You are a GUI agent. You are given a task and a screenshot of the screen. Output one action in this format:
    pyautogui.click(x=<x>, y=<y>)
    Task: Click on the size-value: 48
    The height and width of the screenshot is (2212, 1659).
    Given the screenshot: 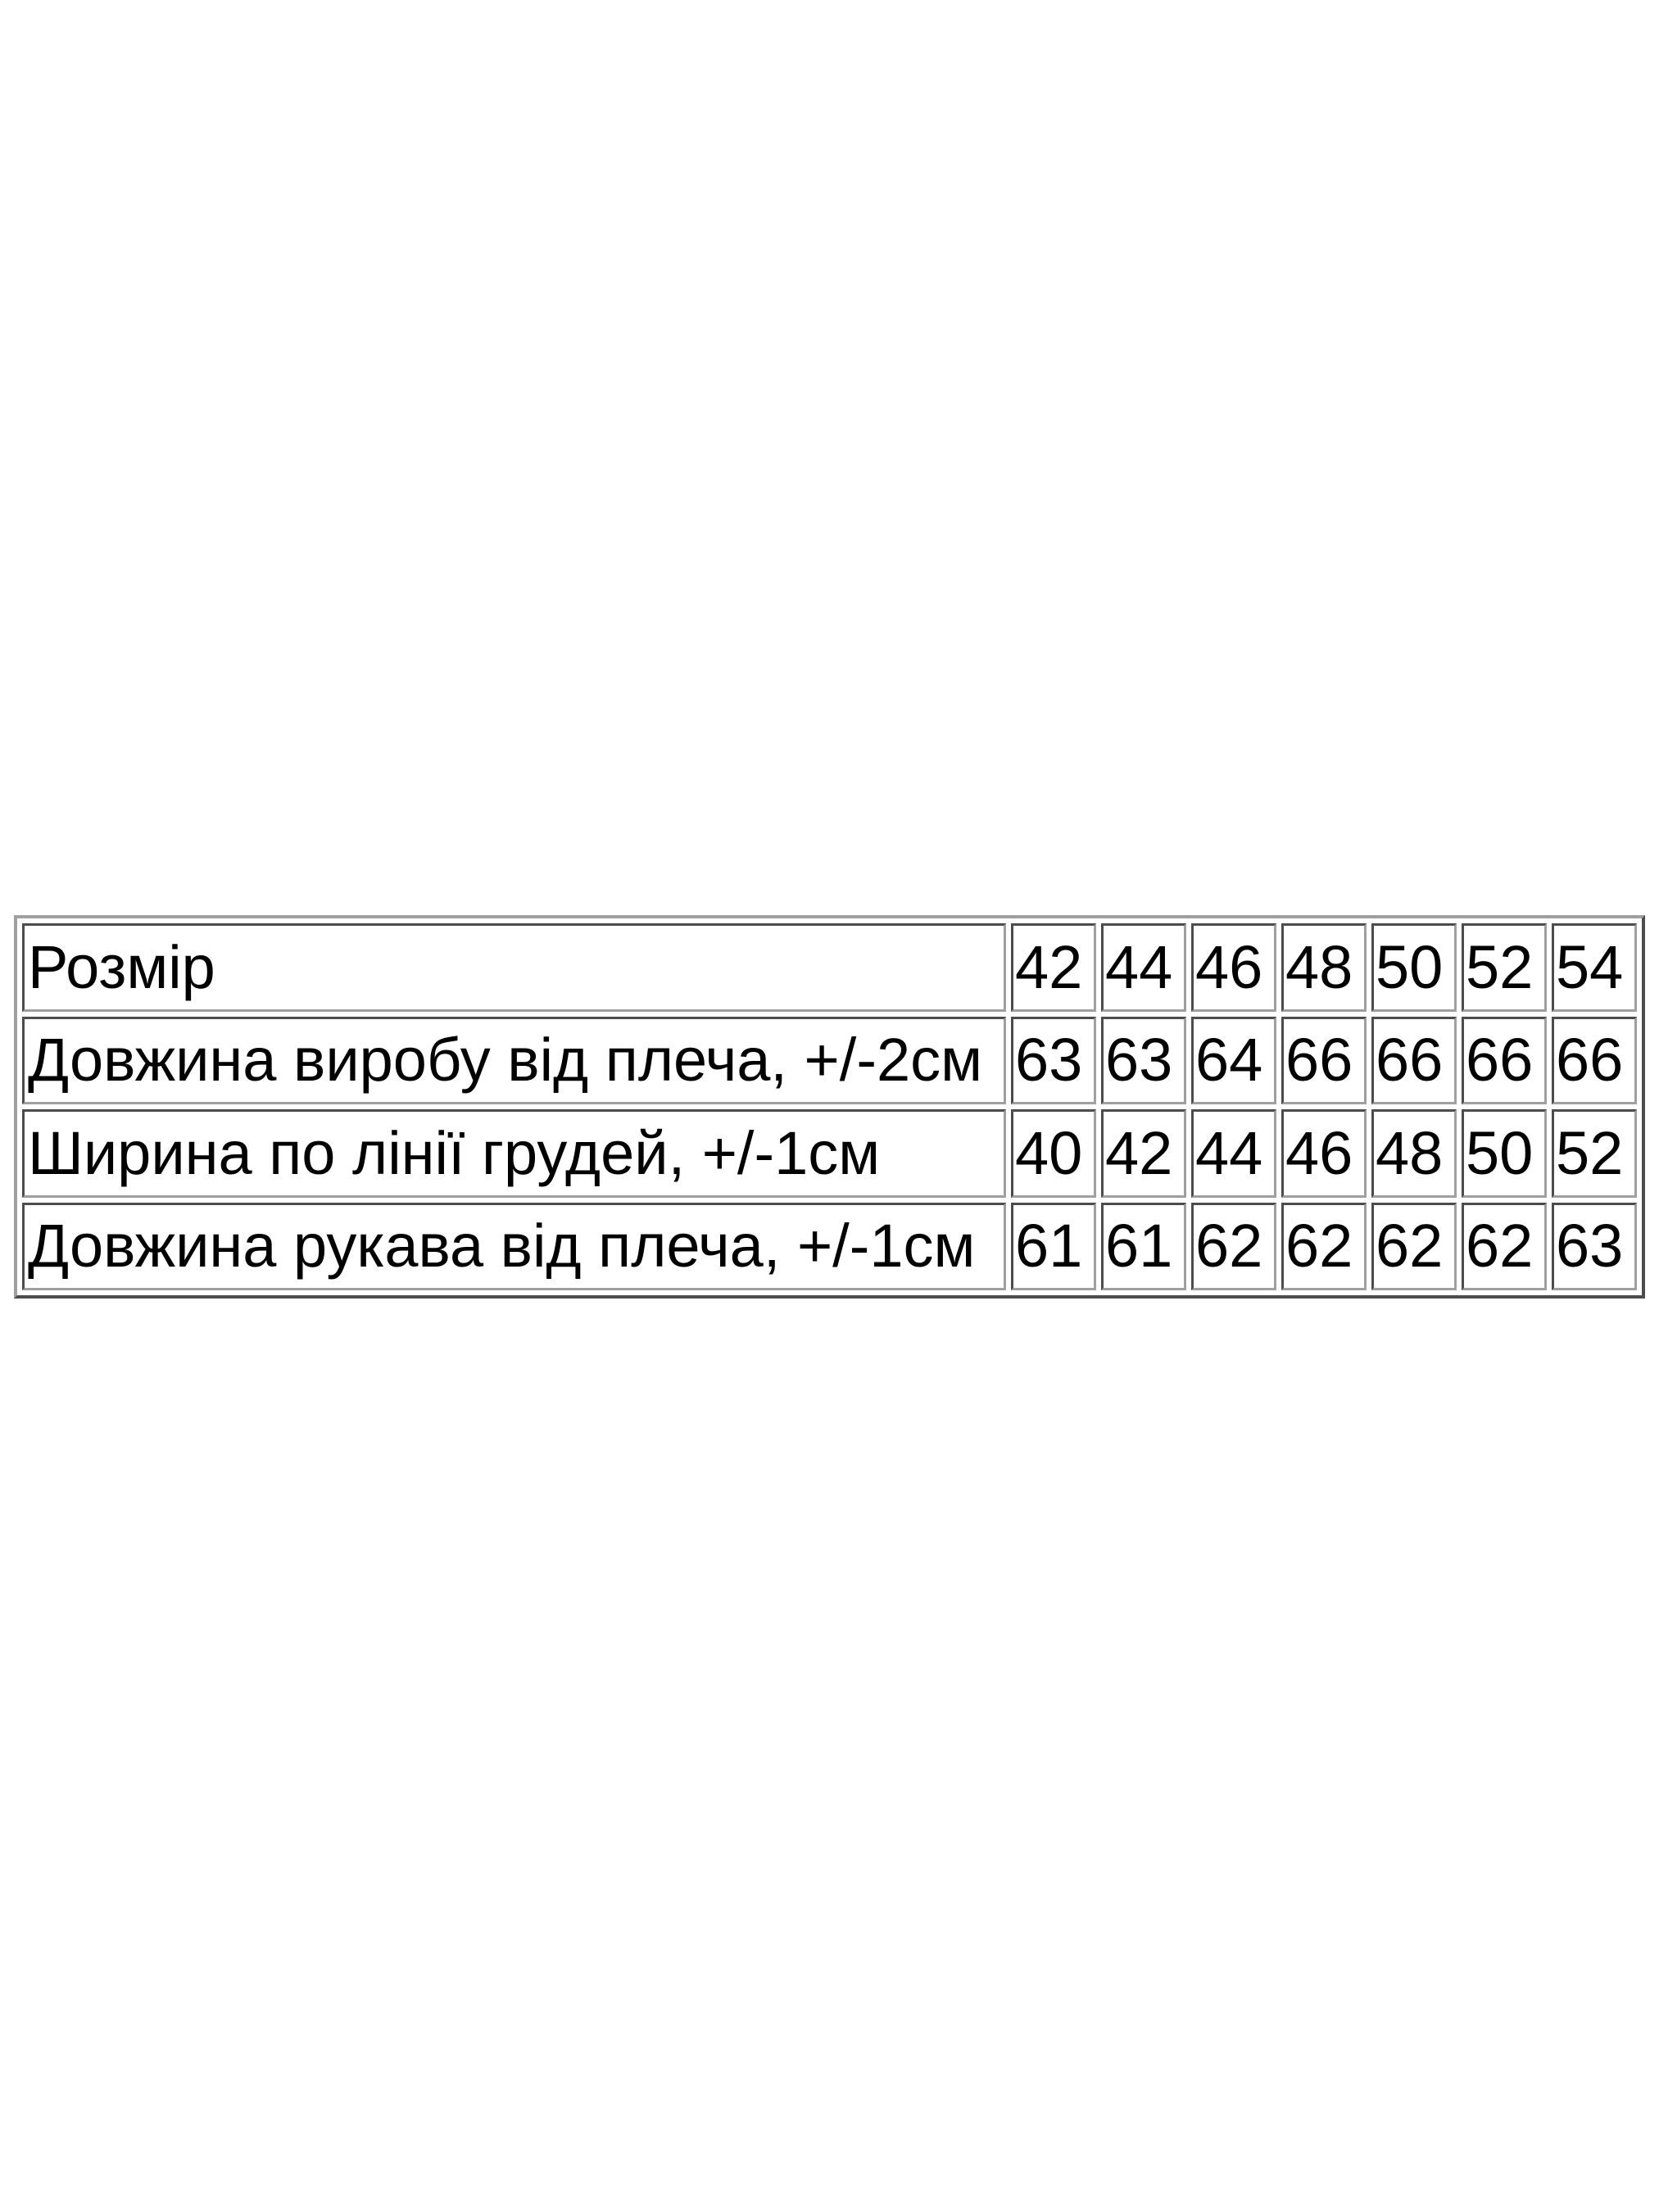 What is the action you would take?
    pyautogui.click(x=1324, y=967)
    